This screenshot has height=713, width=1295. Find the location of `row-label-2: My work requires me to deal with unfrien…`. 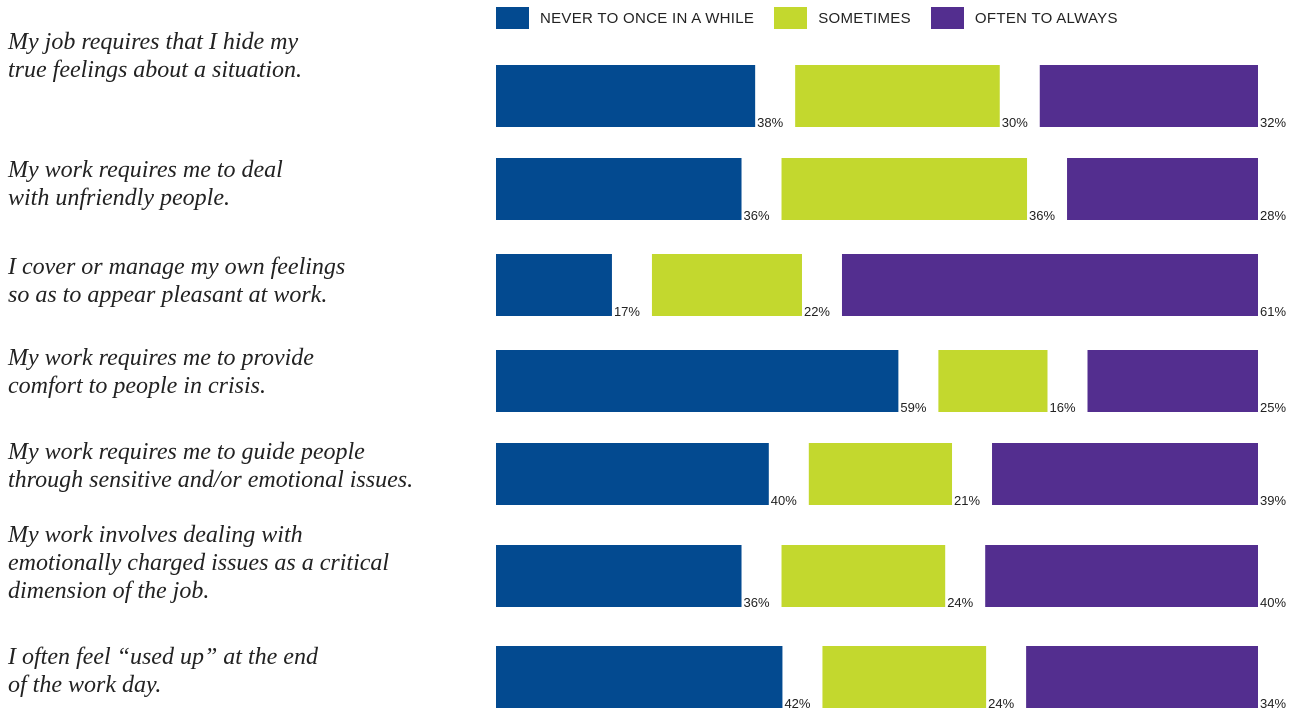

row-label-2: My work requires me to deal with unfrien… is located at coordinates (145, 184).